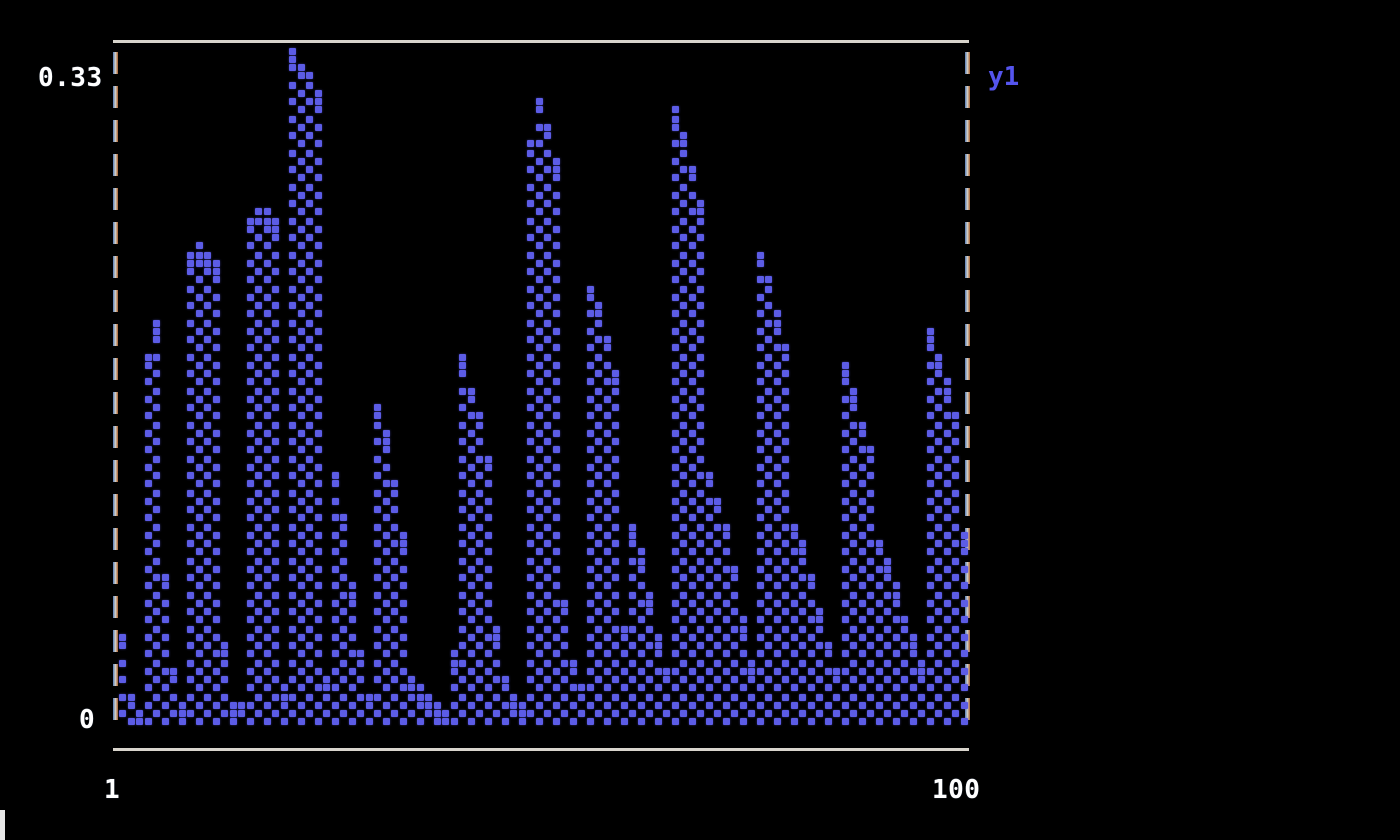  Describe the element at coordinates (112, 790) in the screenshot. I see `x-axis-min-label: 1` at that location.